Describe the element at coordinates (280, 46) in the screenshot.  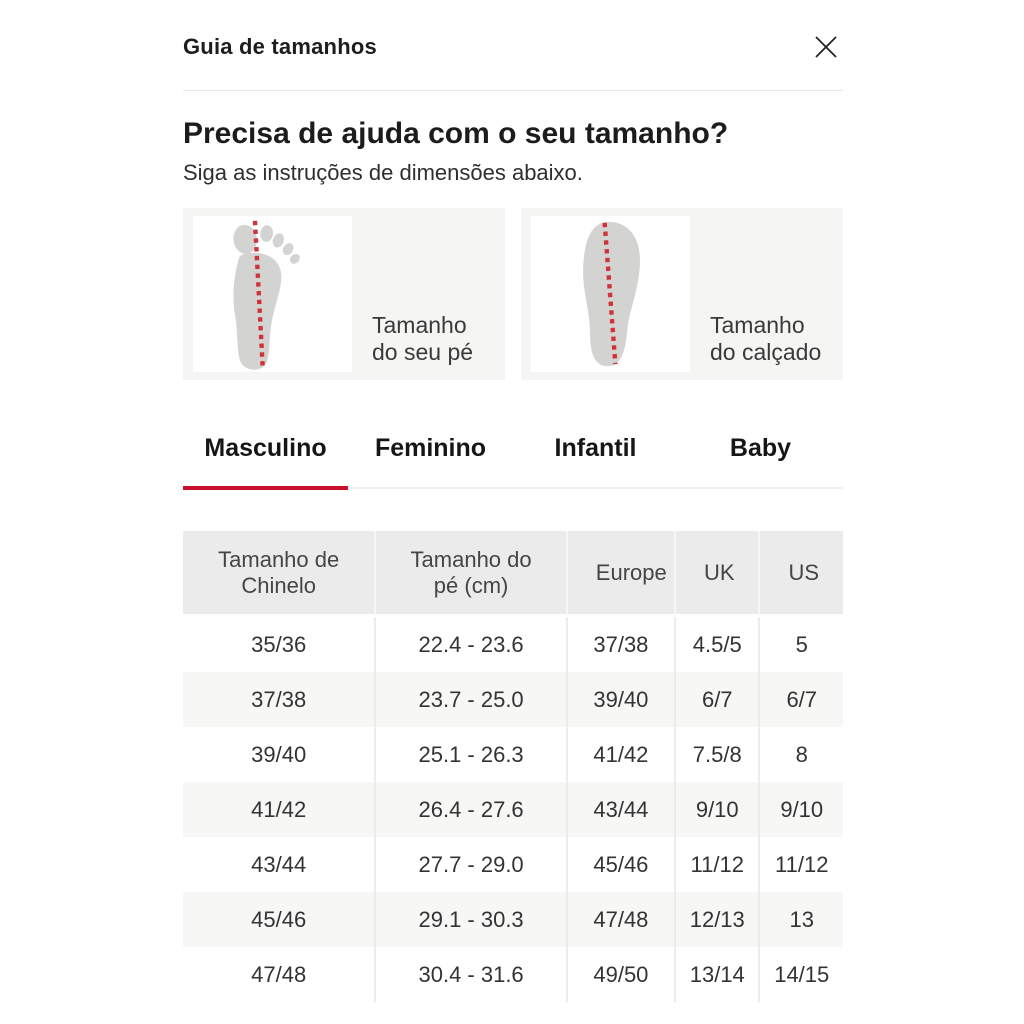
I see `modal-title: Guia de tamanhos` at that location.